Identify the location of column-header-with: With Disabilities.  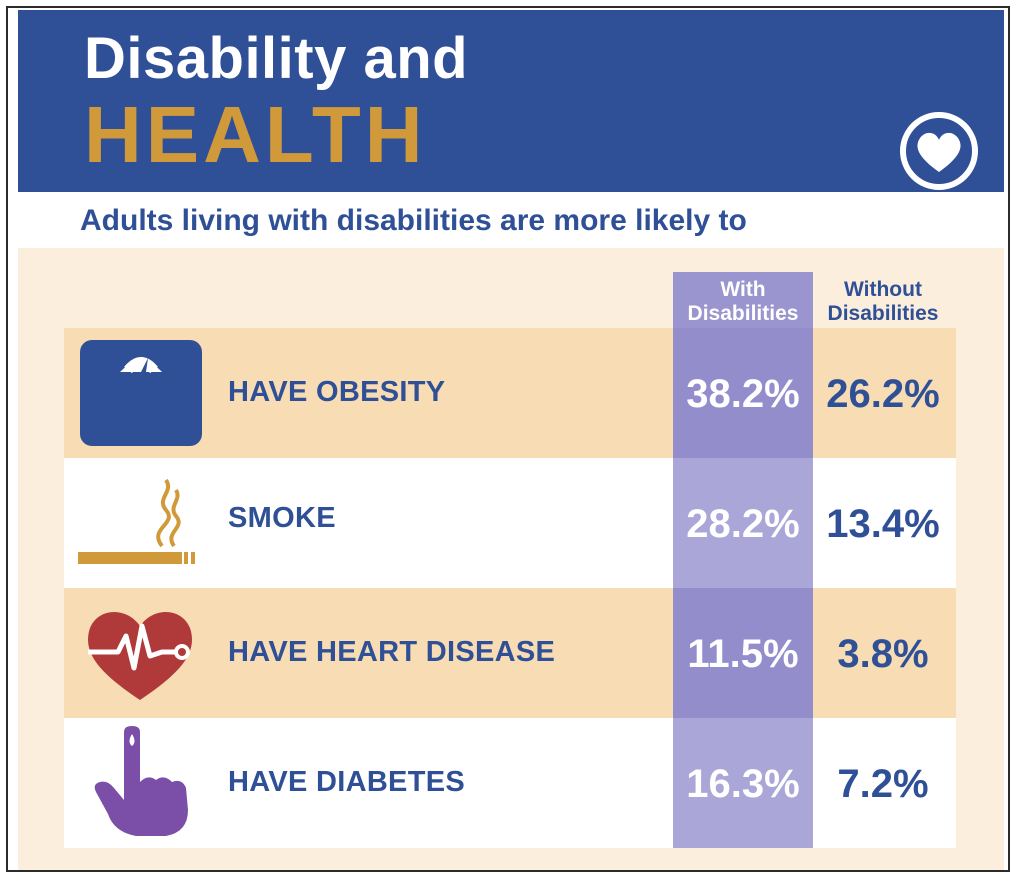
(743, 302).